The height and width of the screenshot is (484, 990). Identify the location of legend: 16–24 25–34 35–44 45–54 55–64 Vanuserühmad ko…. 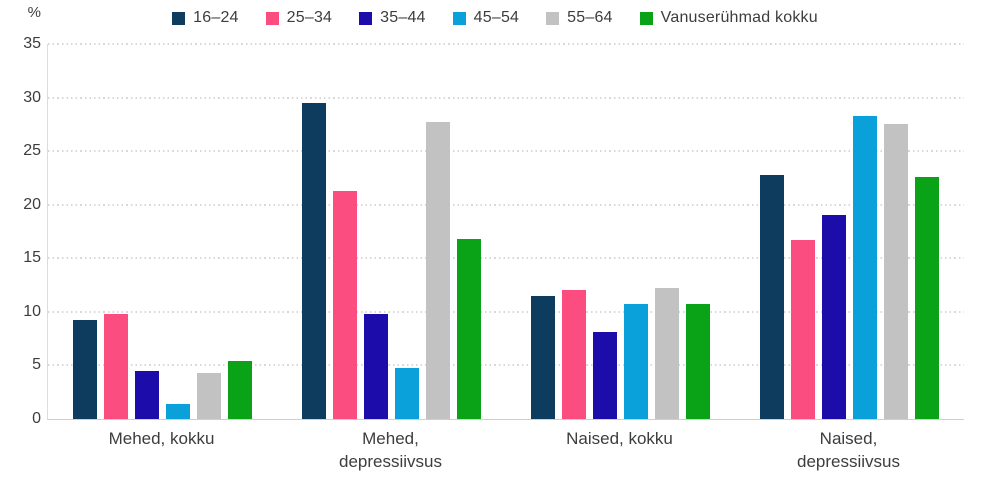
(495, 18).